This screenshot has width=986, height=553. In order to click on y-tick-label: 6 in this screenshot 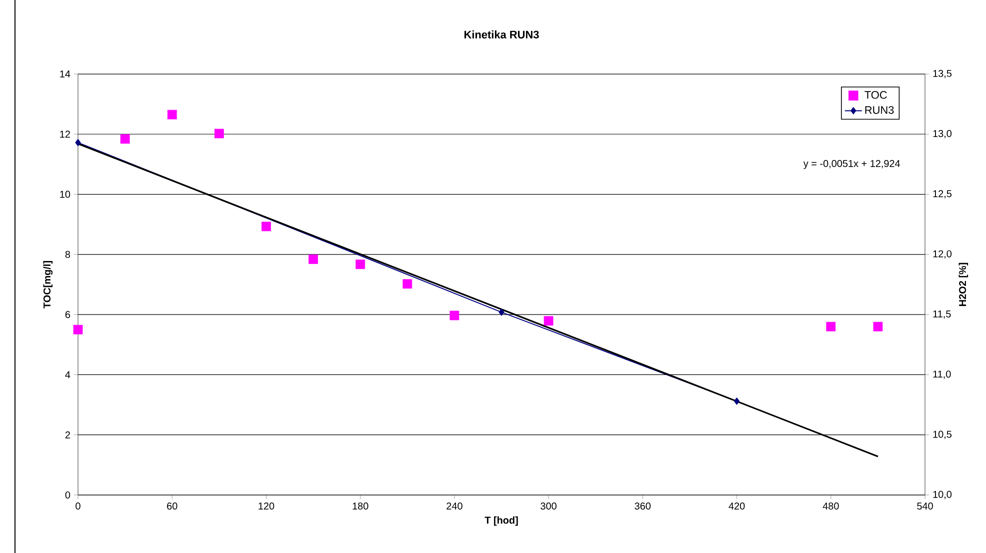, I will do `click(67, 314)`.